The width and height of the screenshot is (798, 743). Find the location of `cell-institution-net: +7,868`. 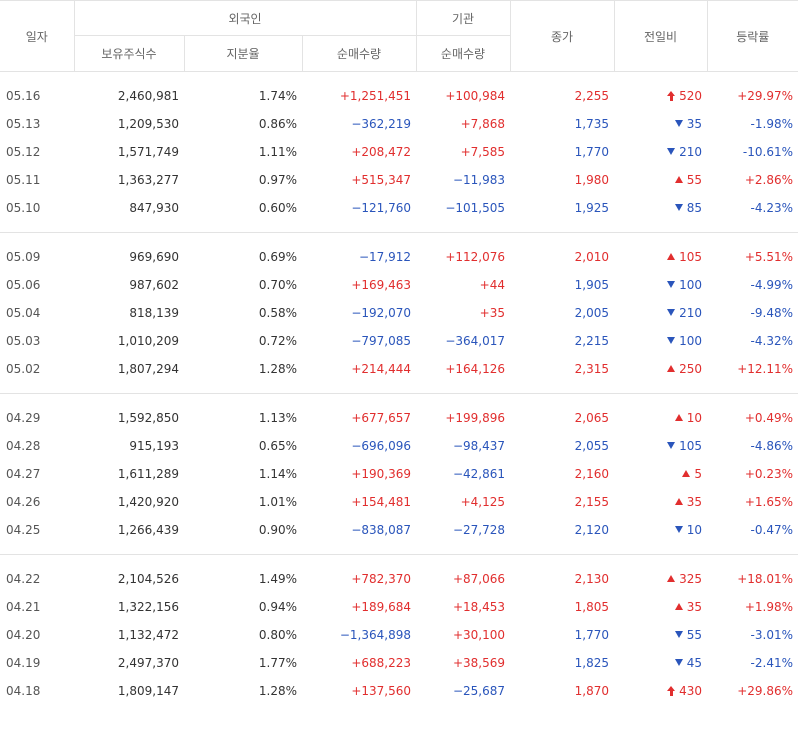

cell-institution-net: +7,868 is located at coordinates (482, 124).